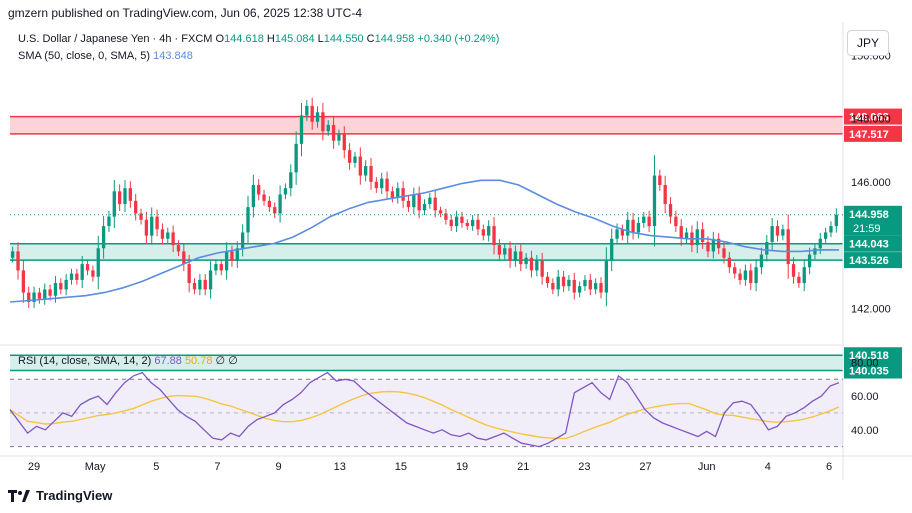  Describe the element at coordinates (168, 361) in the screenshot. I see `rsi-value: 67.88` at that location.